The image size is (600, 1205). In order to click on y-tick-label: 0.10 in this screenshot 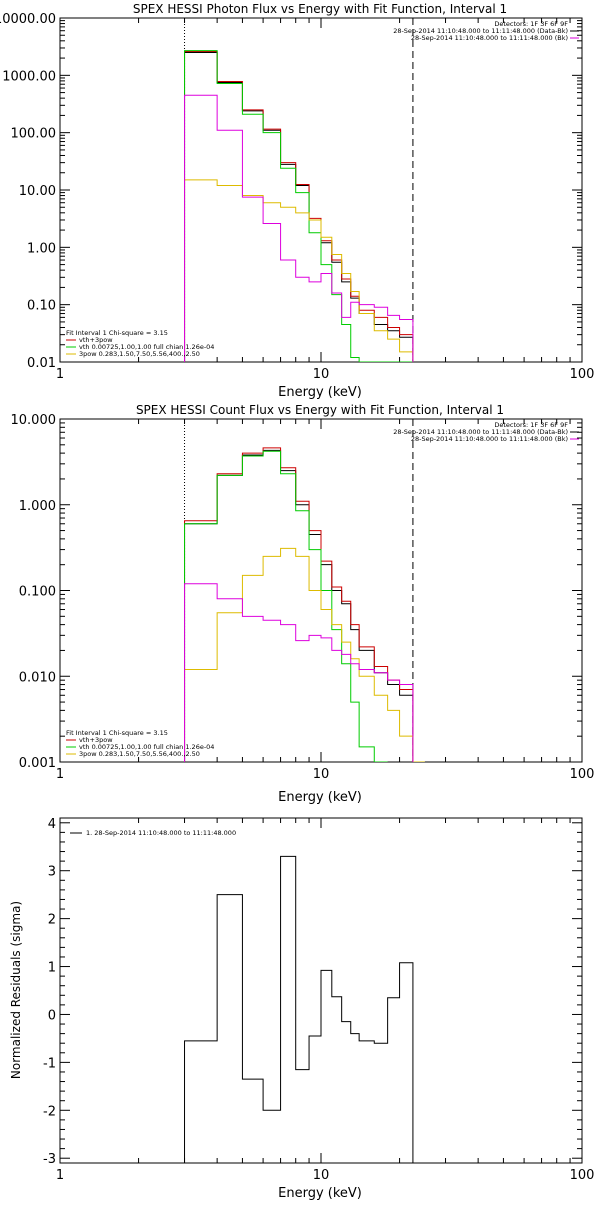, I will do `click(41, 306)`.